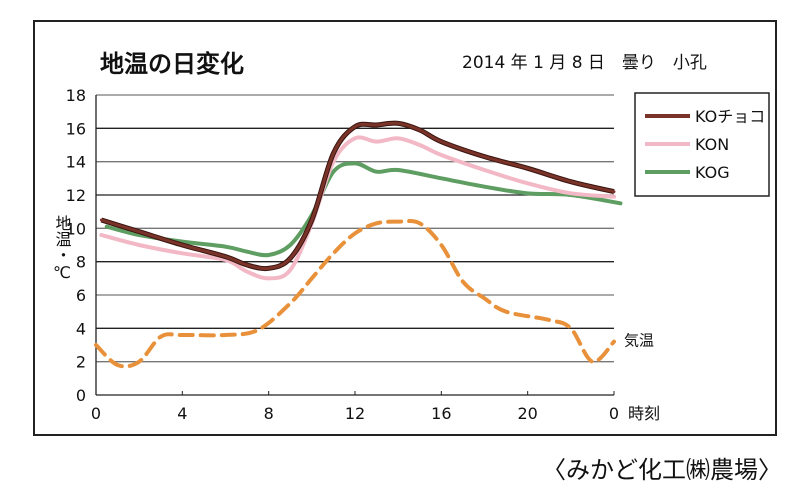 This screenshot has width=800, height=492. What do you see at coordinates (712, 172) in the screenshot?
I see `legend-label: KOG` at bounding box center [712, 172].